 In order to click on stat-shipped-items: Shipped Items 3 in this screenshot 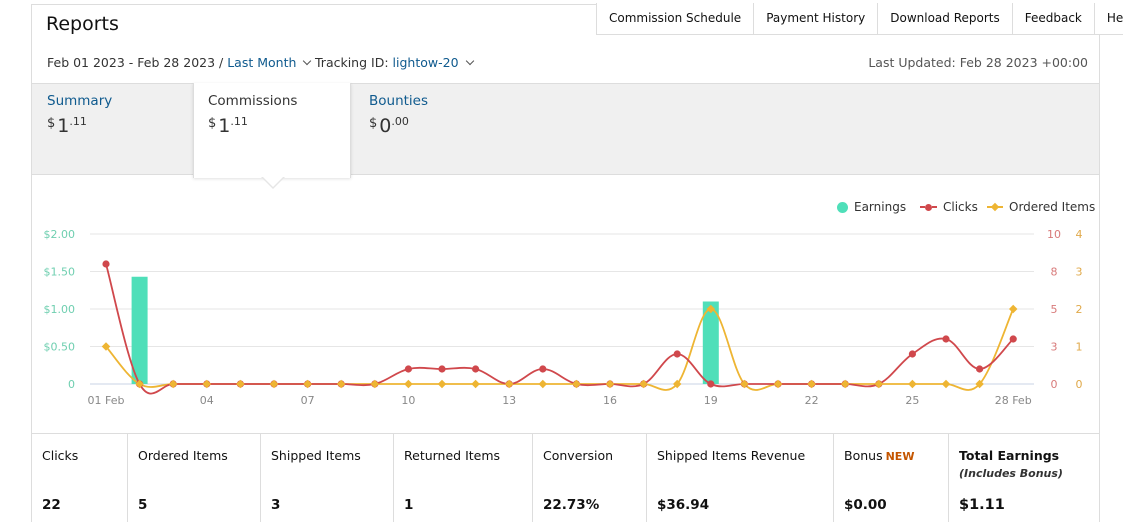, I will do `click(327, 478)`.